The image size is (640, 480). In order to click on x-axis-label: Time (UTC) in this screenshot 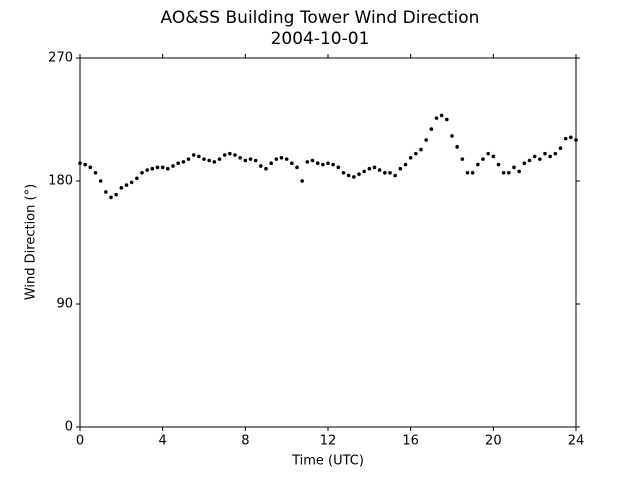, I will do `click(327, 461)`.